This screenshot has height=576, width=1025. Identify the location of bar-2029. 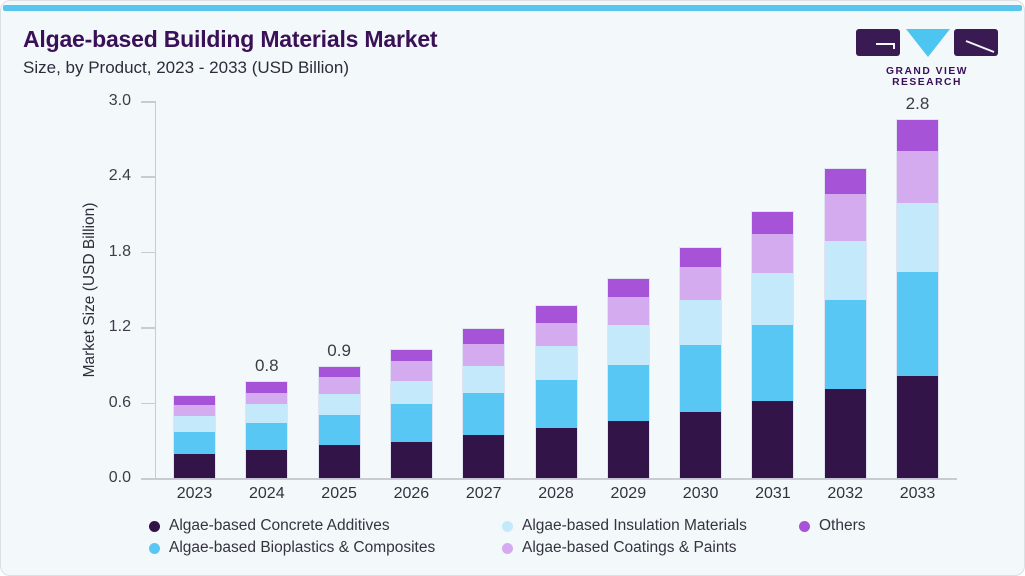
(628, 378).